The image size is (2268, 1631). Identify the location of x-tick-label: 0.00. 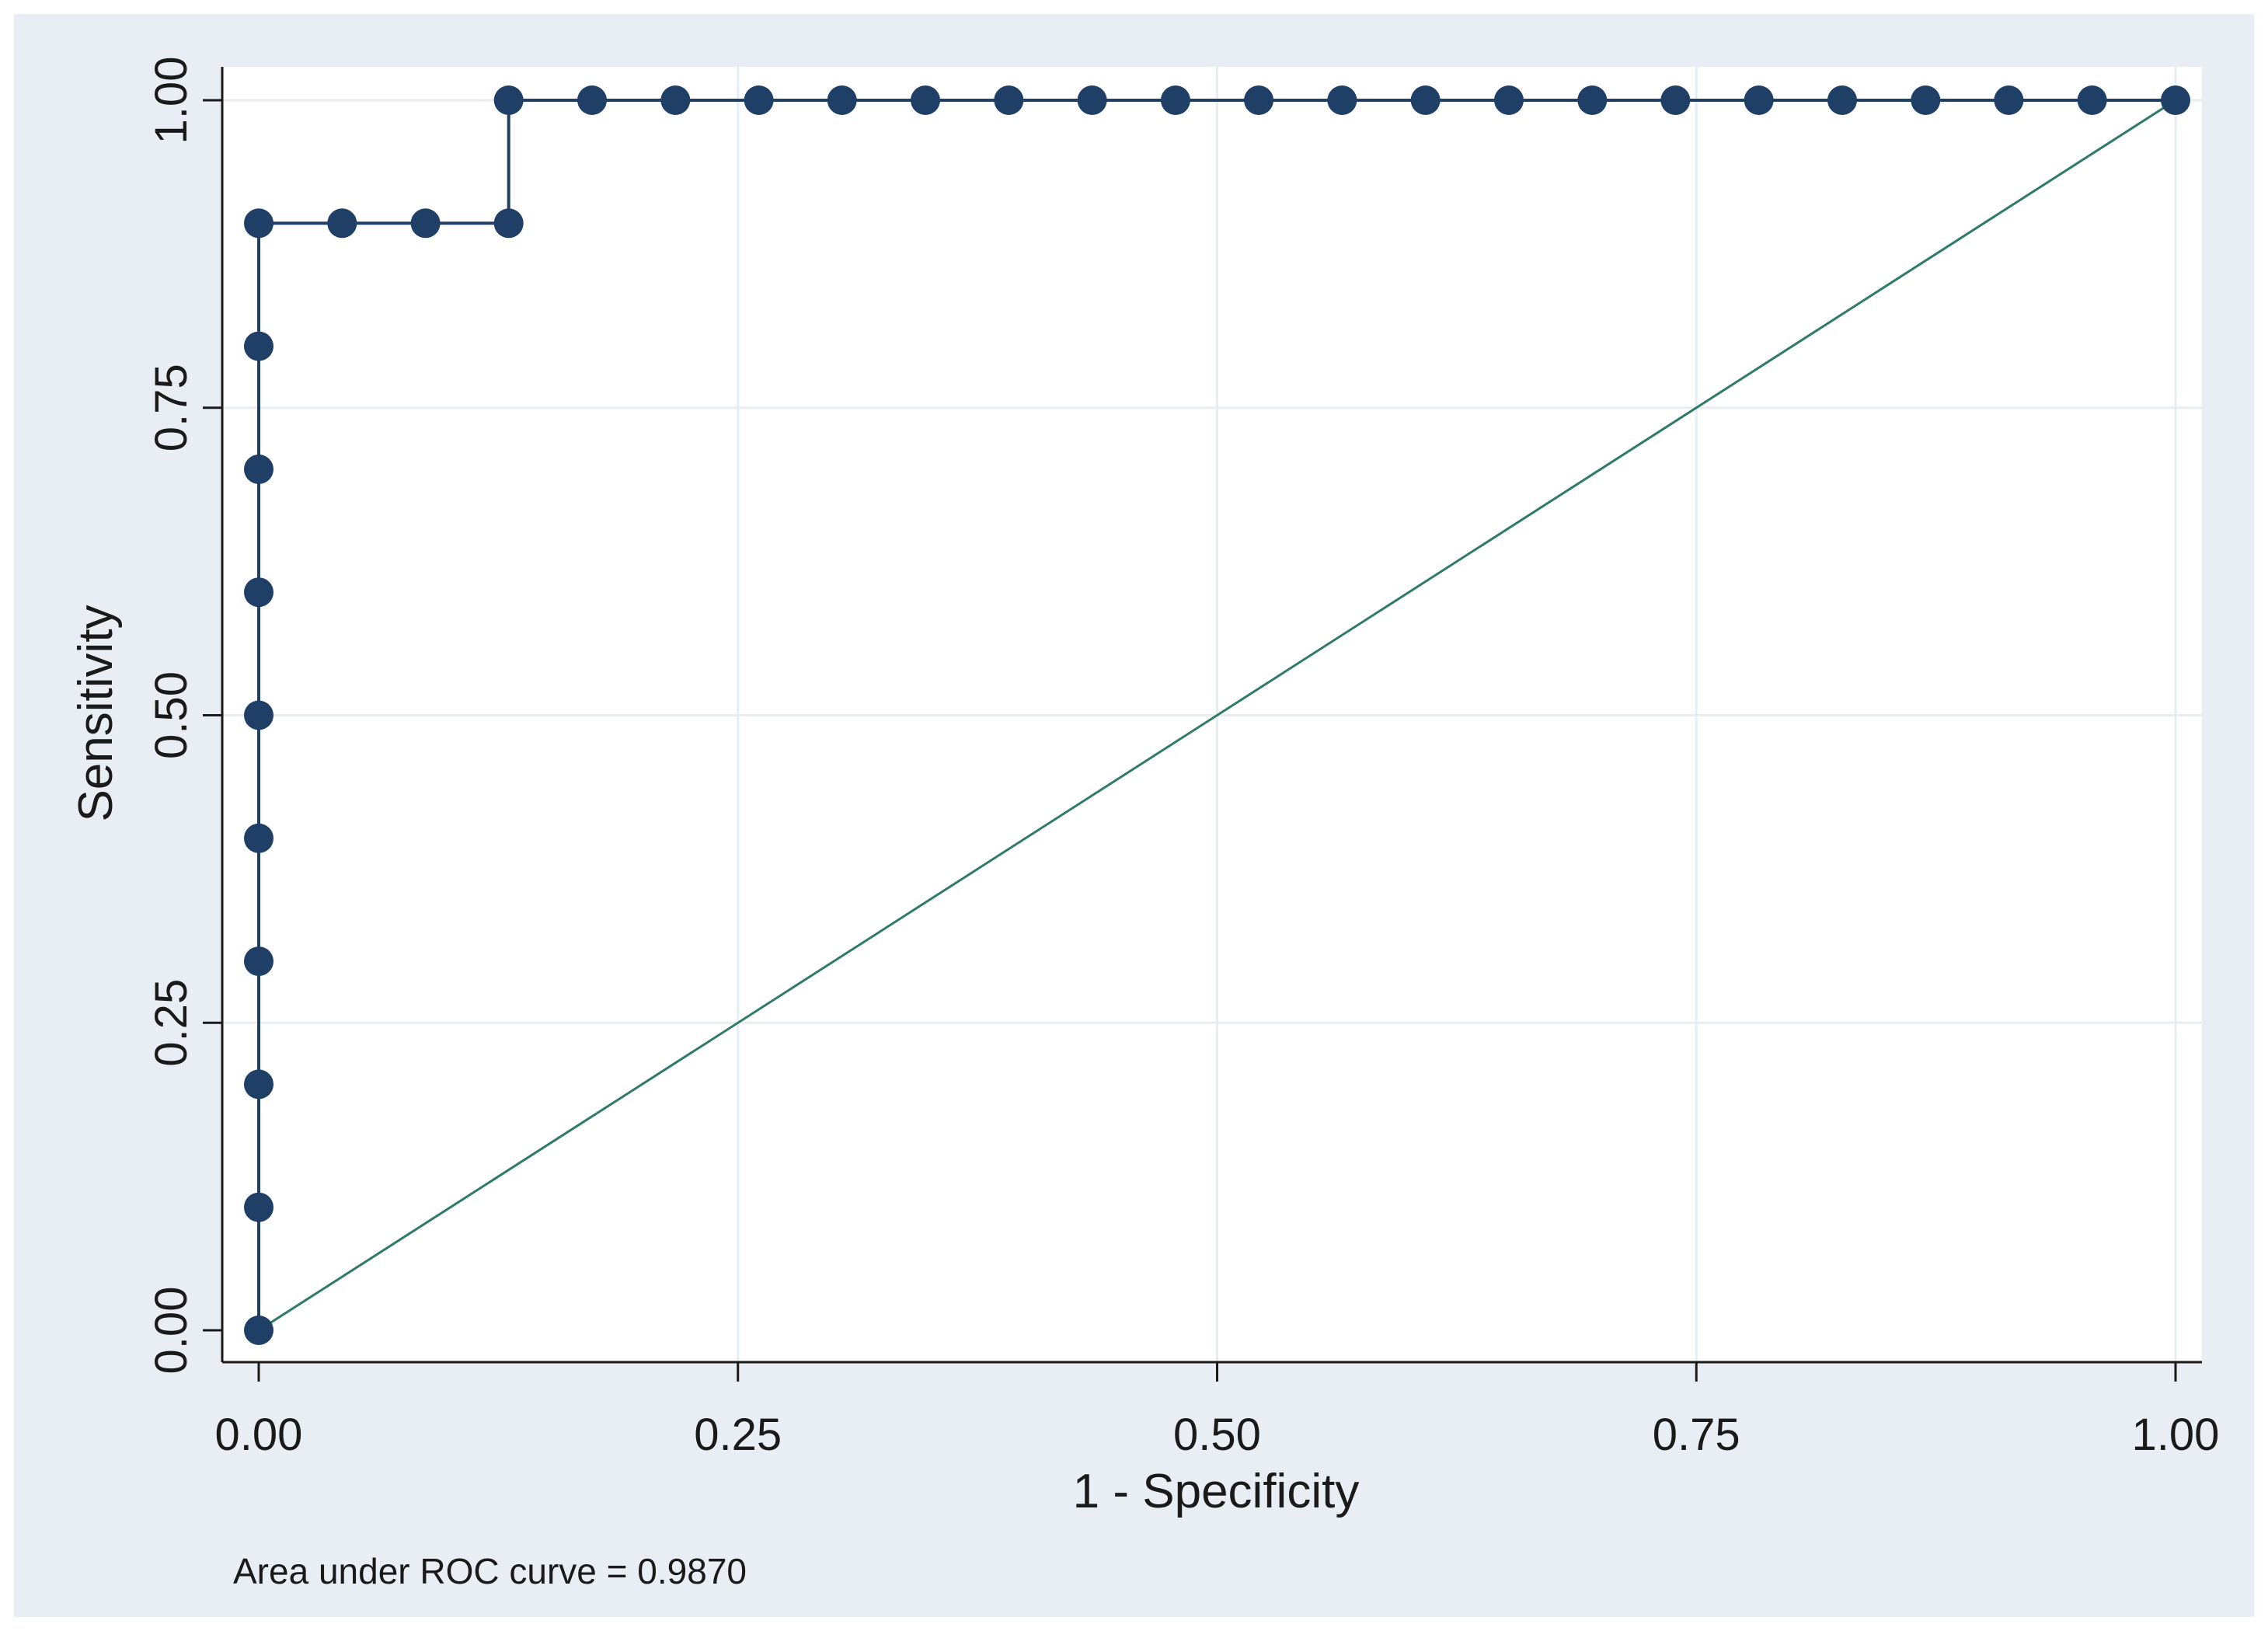
(259, 1435).